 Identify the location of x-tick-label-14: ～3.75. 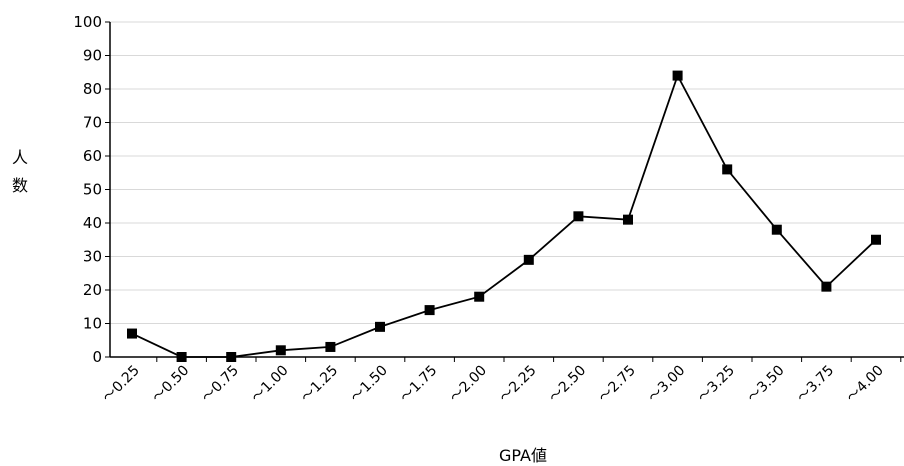
(815, 384).